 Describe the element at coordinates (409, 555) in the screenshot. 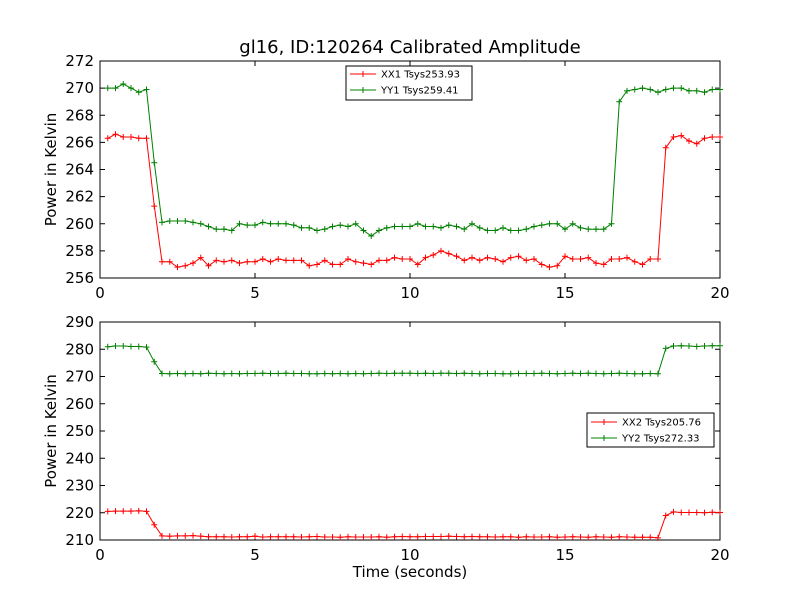

I see `bottom-x-tick-label: 10` at that location.